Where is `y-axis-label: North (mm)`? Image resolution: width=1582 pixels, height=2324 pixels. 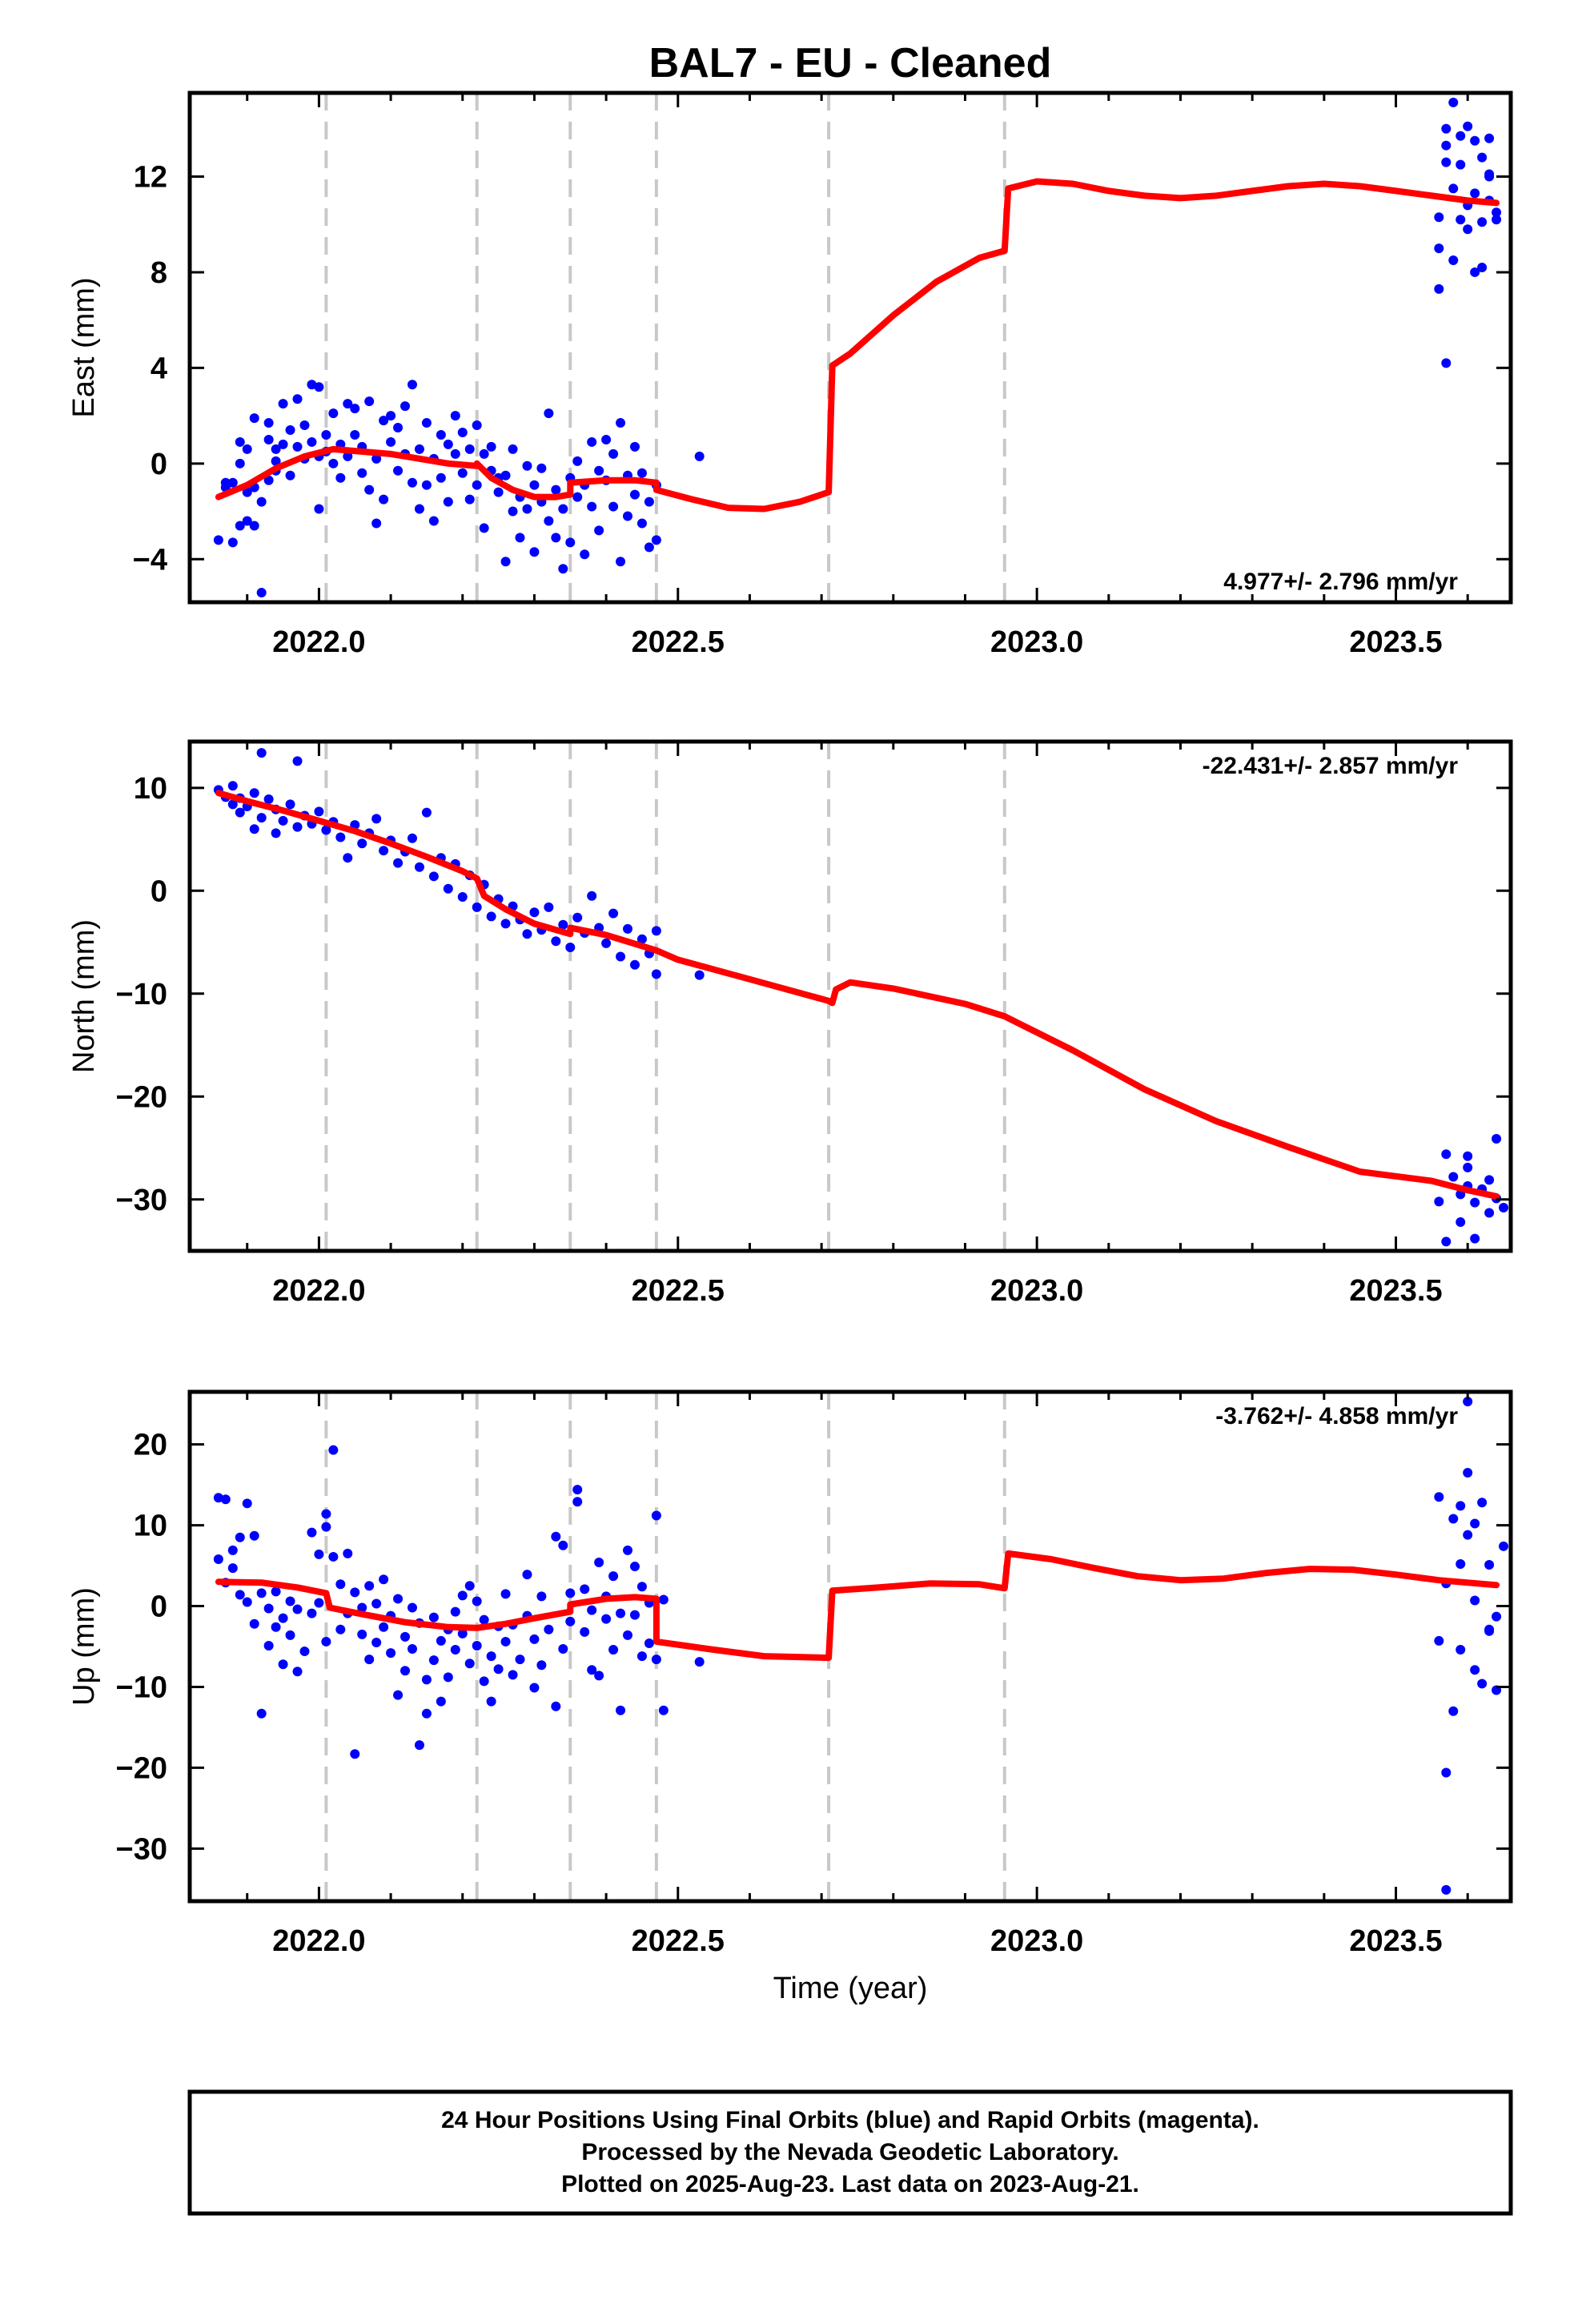
y-axis-label: North (mm) is located at coordinates (84, 996).